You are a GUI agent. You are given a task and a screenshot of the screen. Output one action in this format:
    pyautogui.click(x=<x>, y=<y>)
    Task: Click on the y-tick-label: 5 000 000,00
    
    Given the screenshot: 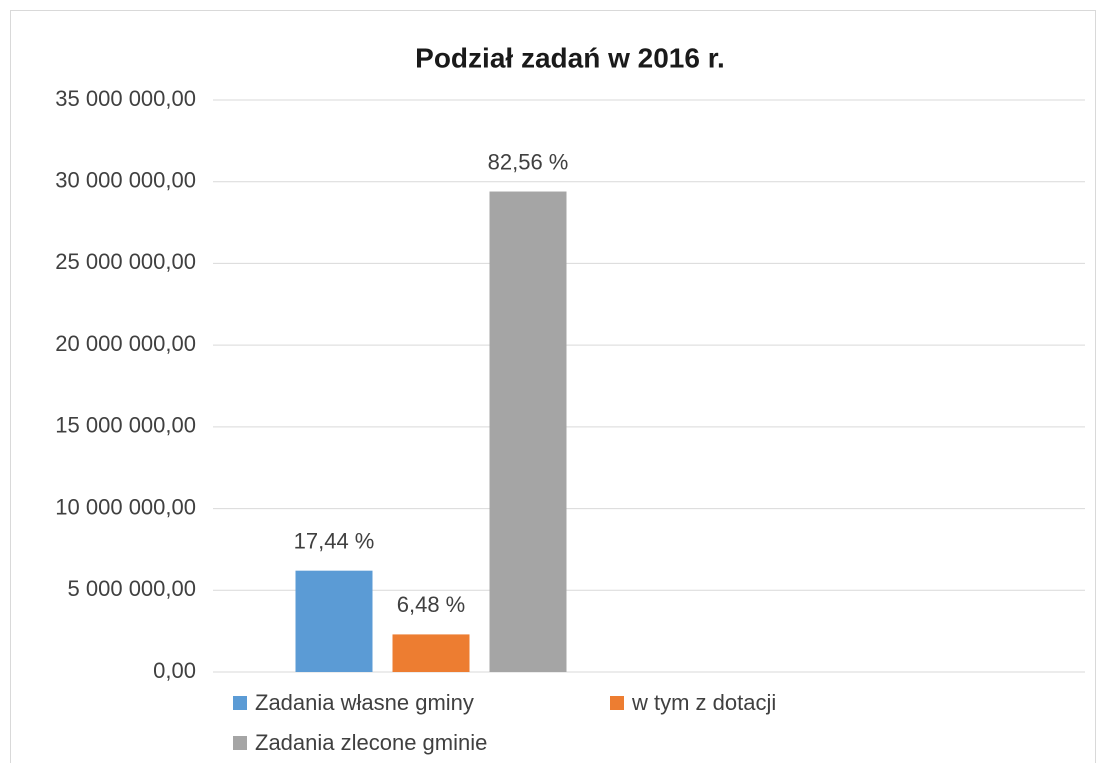 What is the action you would take?
    pyautogui.click(x=132, y=588)
    